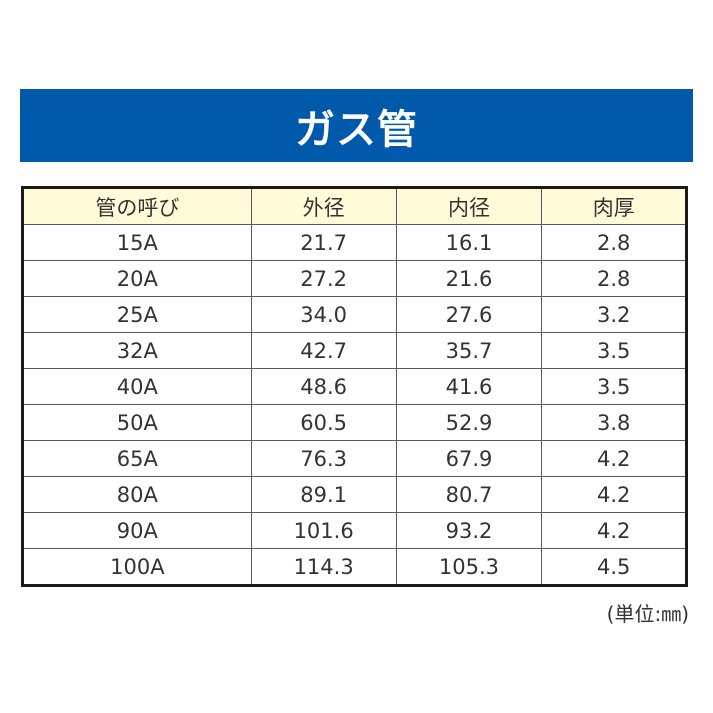  Describe the element at coordinates (323, 314) in the screenshot. I see `cell-outer-diameter: 34.0` at that location.